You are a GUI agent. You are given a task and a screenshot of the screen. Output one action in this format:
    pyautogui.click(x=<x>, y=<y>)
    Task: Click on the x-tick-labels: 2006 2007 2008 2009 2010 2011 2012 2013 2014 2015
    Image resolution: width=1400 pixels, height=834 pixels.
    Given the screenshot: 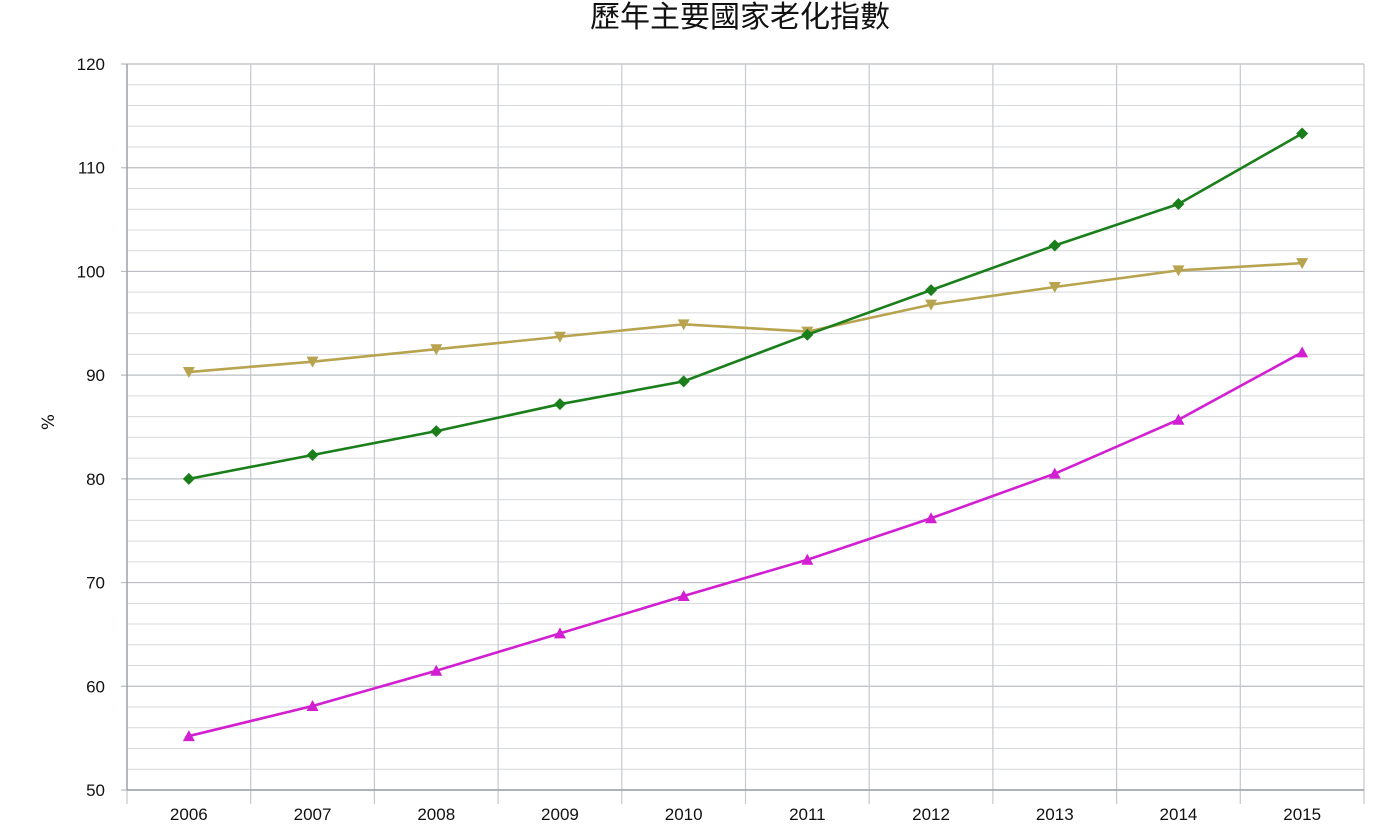 What is the action you would take?
    pyautogui.click(x=745, y=814)
    